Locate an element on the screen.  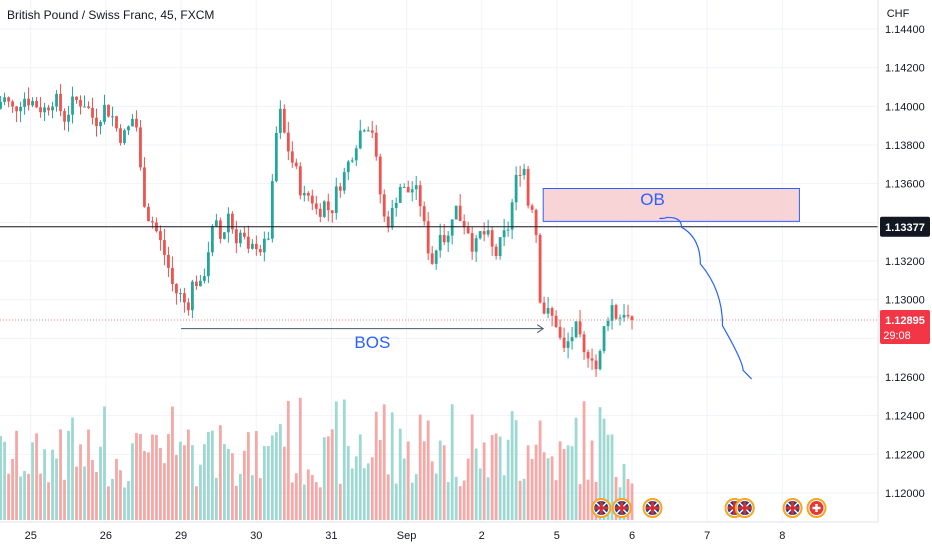
x-tick-label: 29 is located at coordinates (181, 536).